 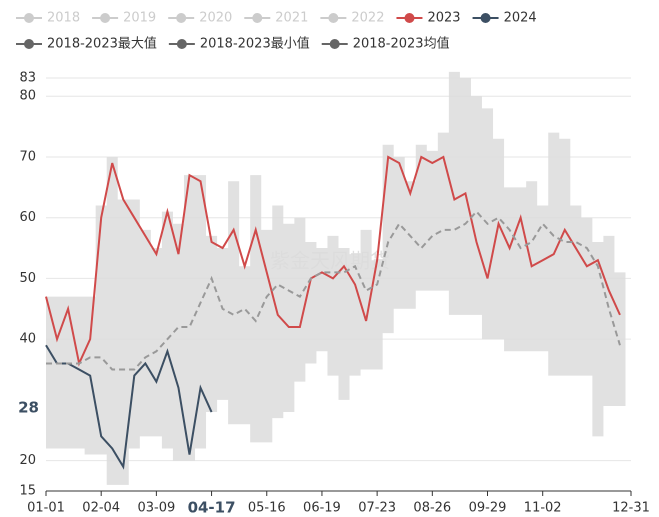 What do you see at coordinates (27, 339) in the screenshot?
I see `y-tick-label: 40` at bounding box center [27, 339].